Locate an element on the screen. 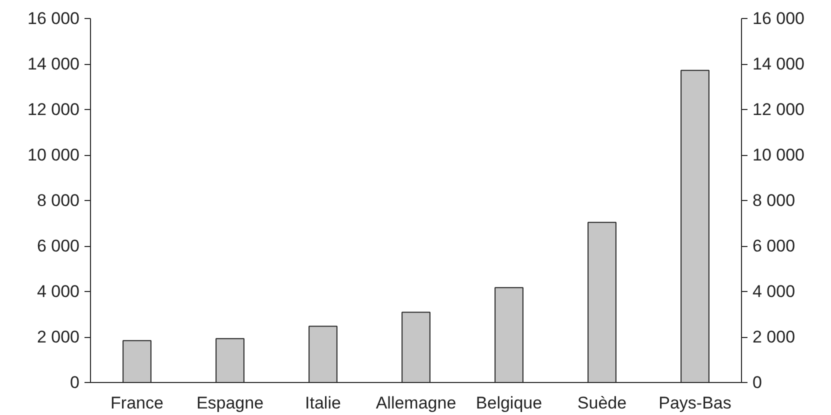  x-tick-label: Italie is located at coordinates (323, 403).